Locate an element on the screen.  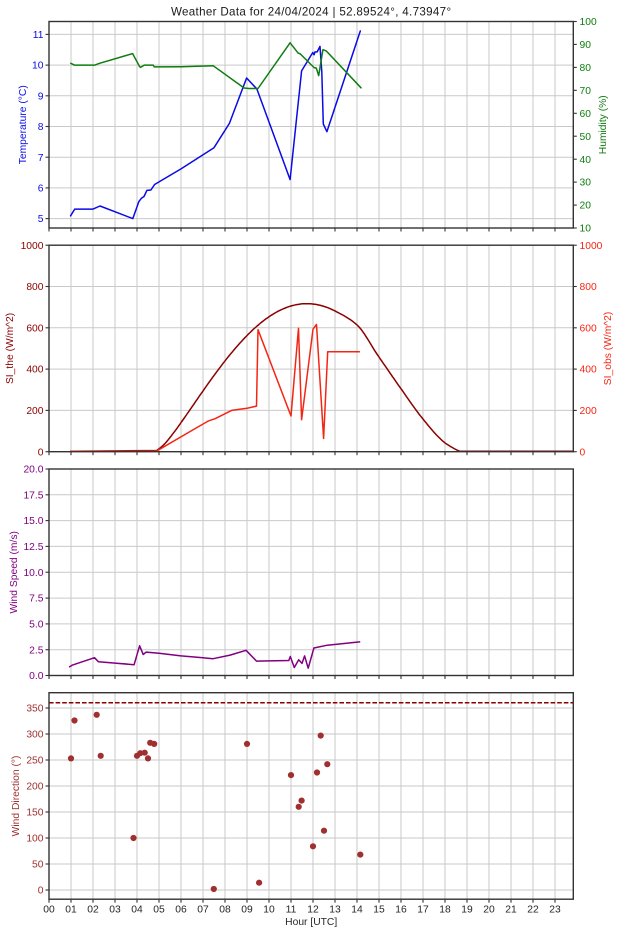
svg-text: 7.5 is located at coordinates (36, 599).